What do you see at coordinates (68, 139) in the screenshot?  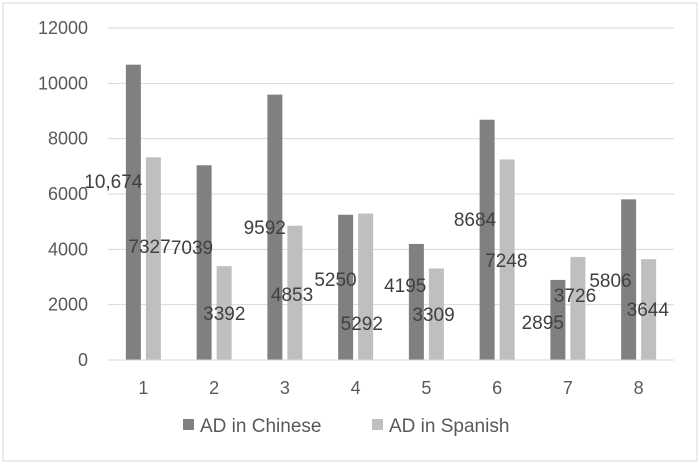 I see `y-tick-label: 8000` at bounding box center [68, 139].